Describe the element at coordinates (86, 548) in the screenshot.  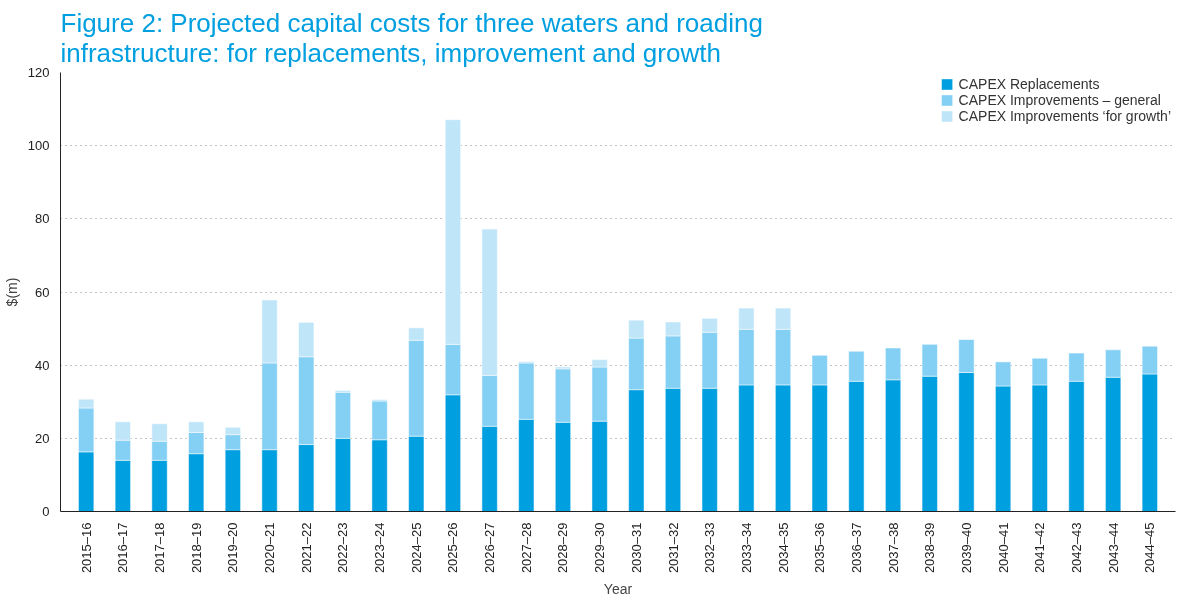
I see `x-tick-label: 2015–16` at that location.